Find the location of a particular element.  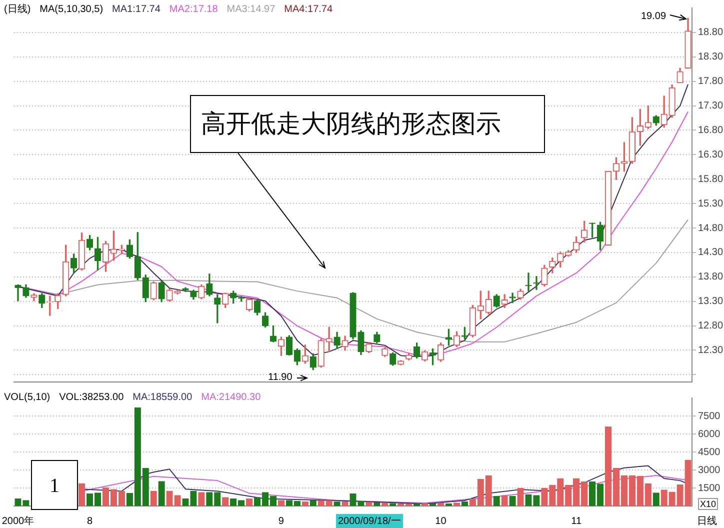

y-tick-label: 16.80 is located at coordinates (711, 130).